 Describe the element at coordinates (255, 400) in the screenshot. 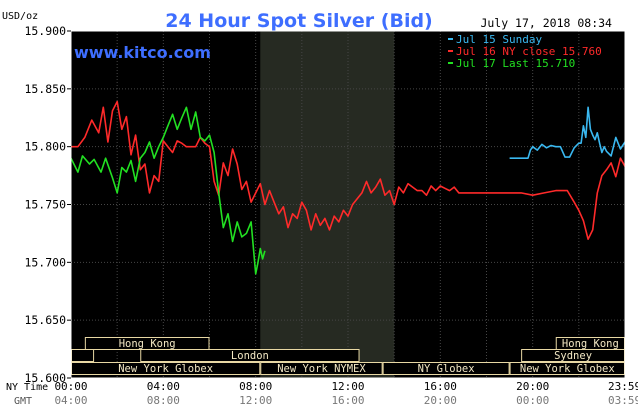

I see `x-tick-label-gmt: 12:00` at that location.